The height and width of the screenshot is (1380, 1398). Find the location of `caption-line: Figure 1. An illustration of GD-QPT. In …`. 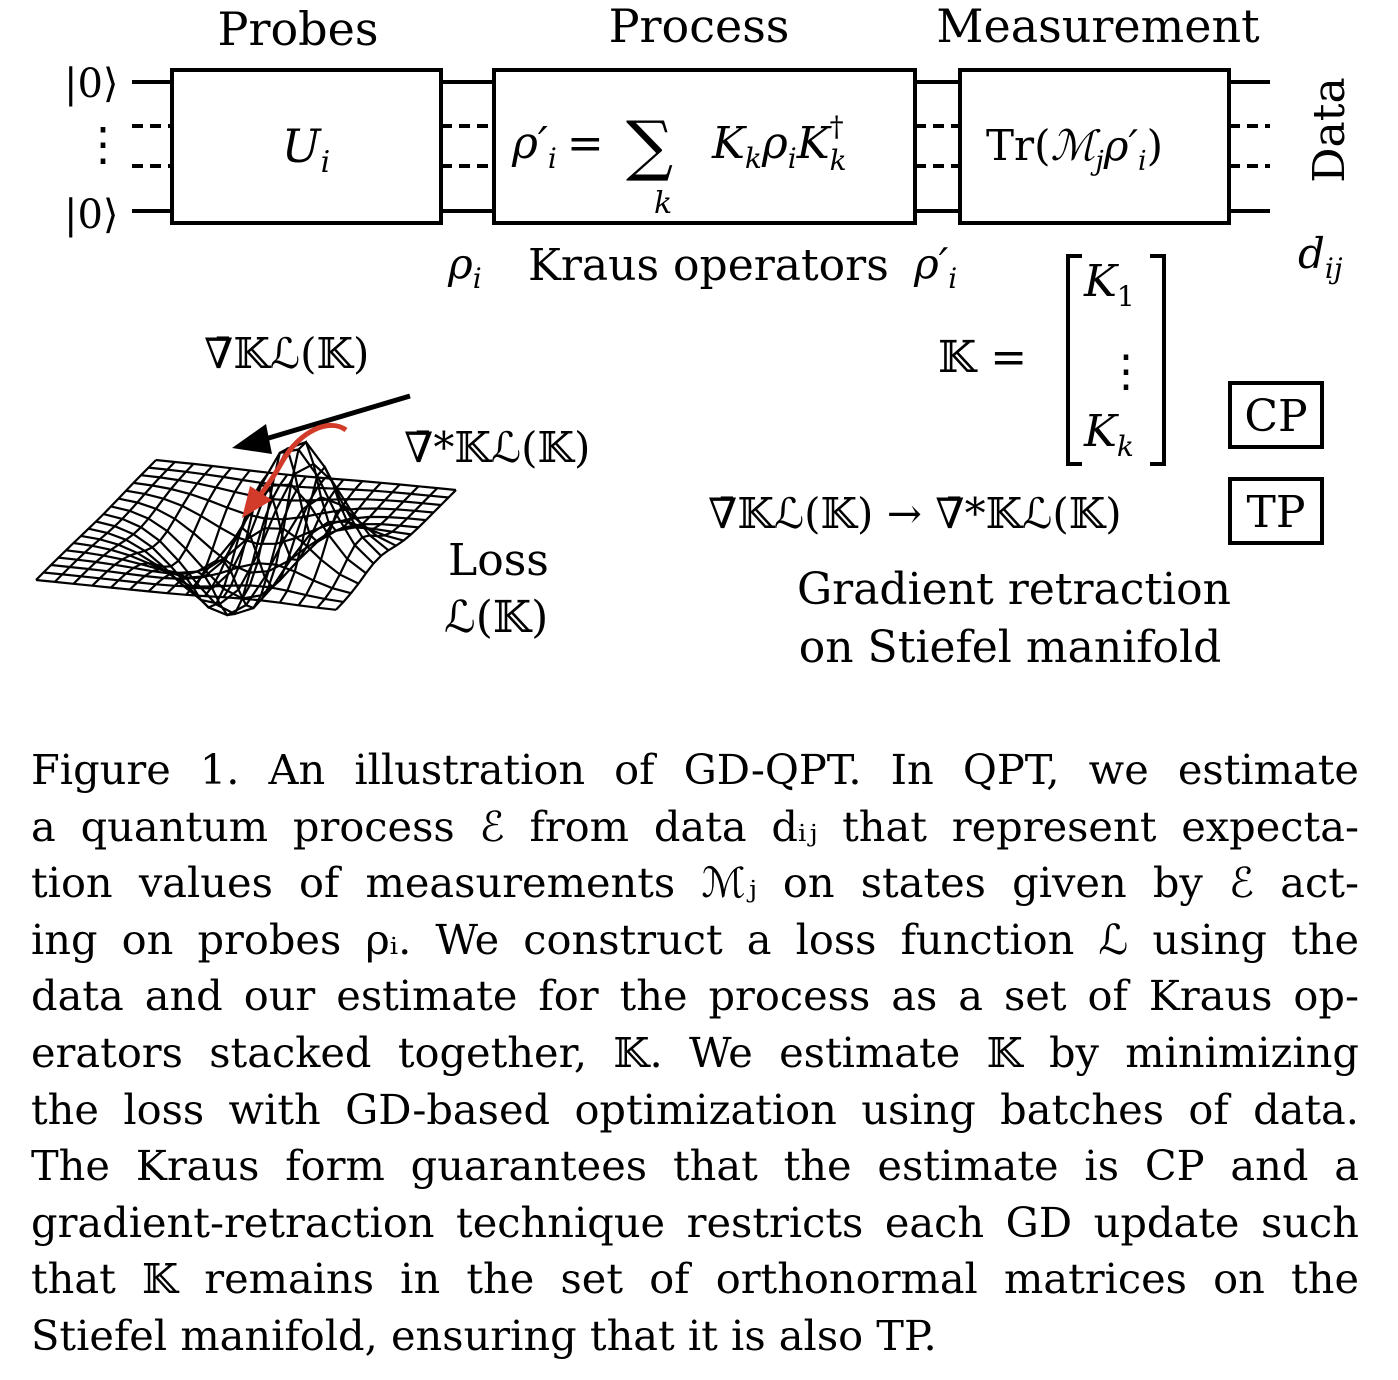

caption-line: Figure 1. An illustration of GD-QPT. In … is located at coordinates (695, 769).